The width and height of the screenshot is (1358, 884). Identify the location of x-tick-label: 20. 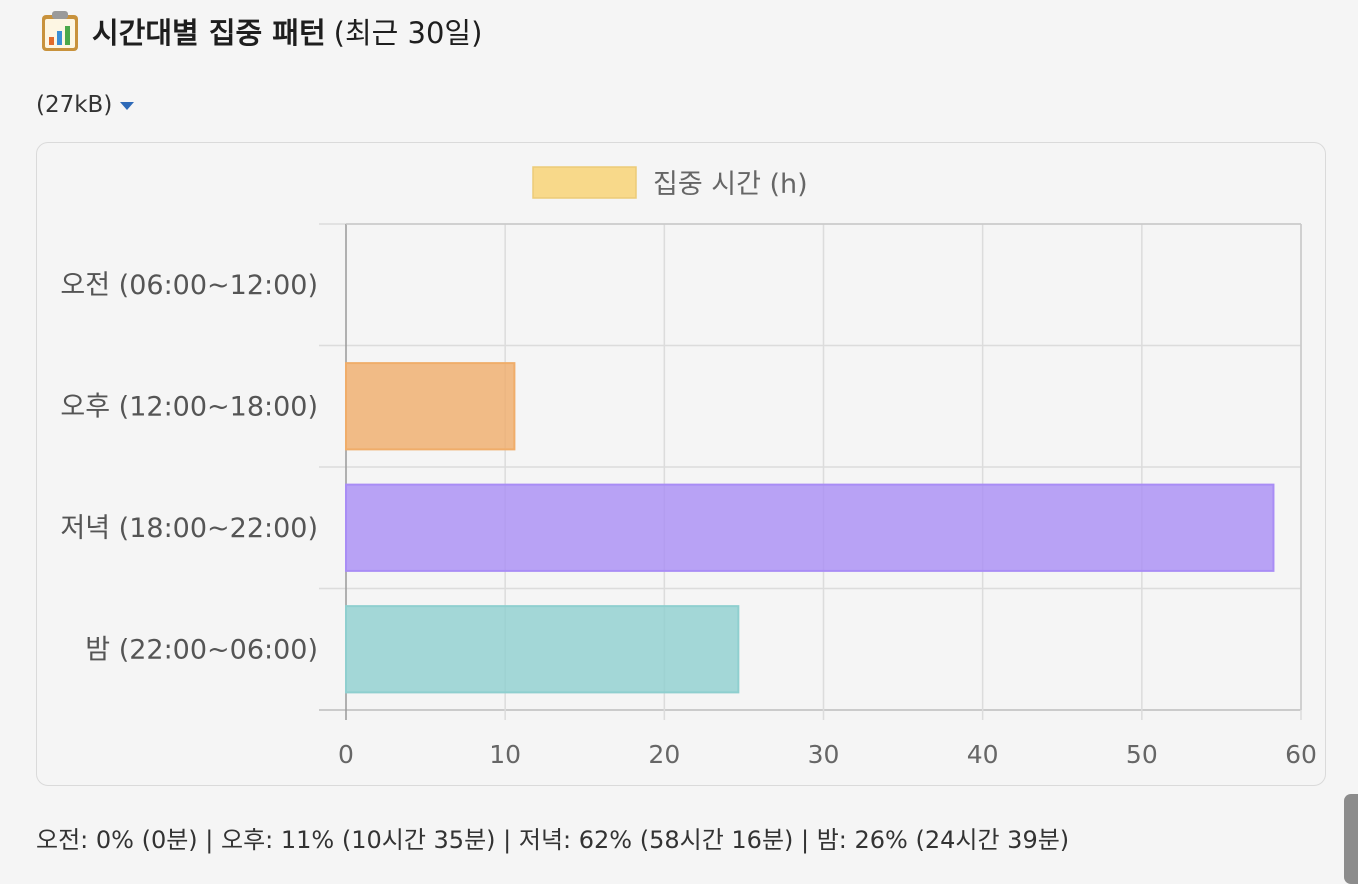
(664, 754).